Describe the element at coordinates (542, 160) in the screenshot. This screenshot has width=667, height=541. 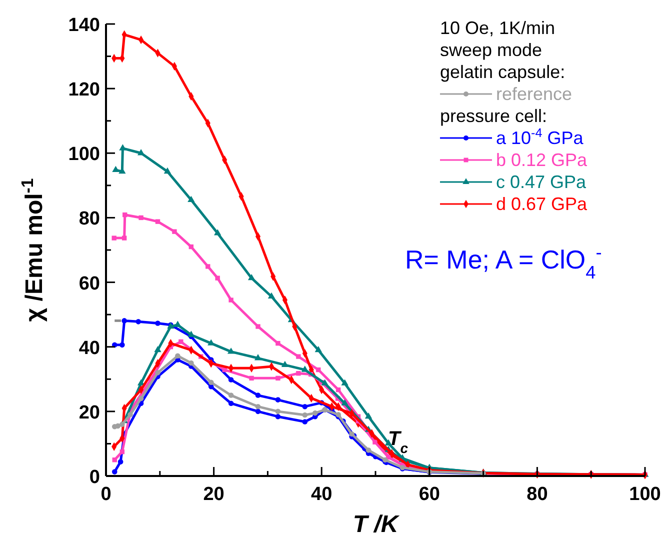
I see `legend-label: b 0.12 GPa` at that location.